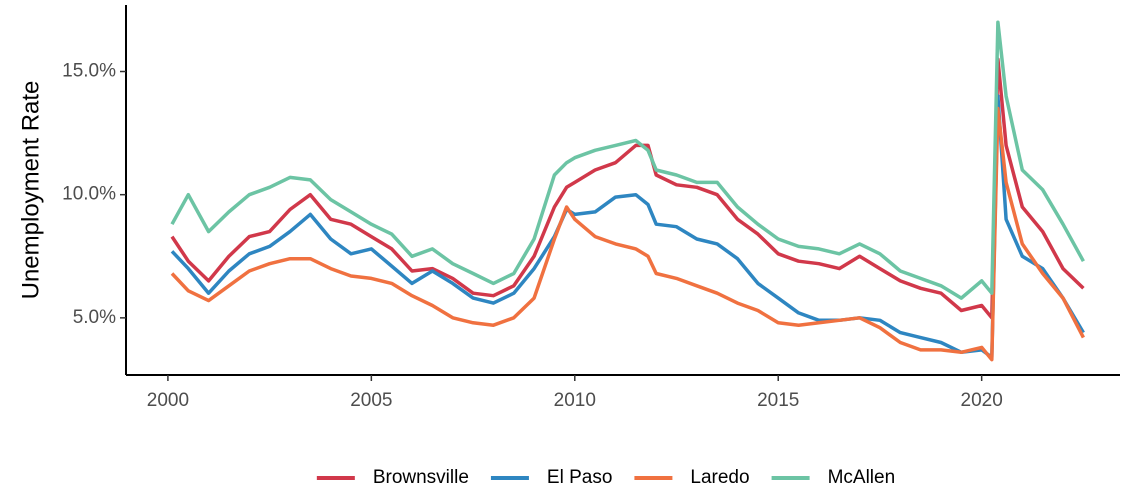 The height and width of the screenshot is (494, 1132). Describe the element at coordinates (421, 477) in the screenshot. I see `legend-label: Brownsville` at that location.